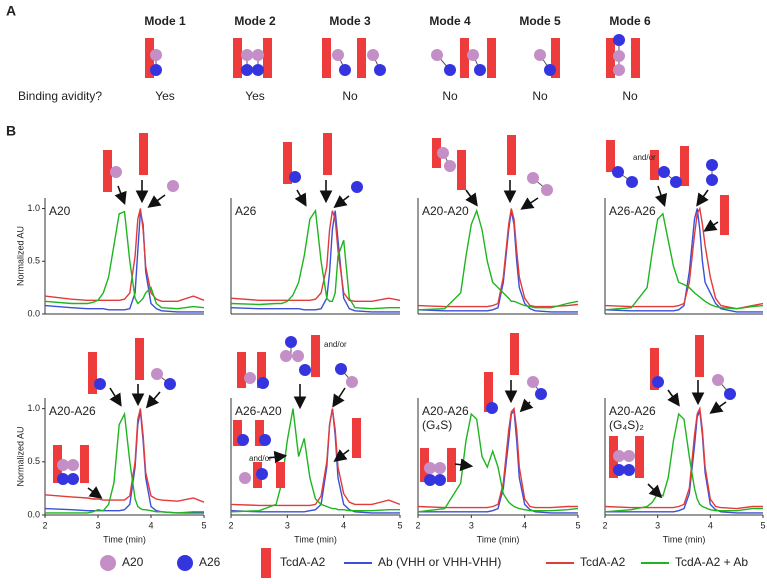 The width and height of the screenshot is (767, 584). Describe the element at coordinates (33, 261) in the screenshot. I see `y-tick-label: 0.5` at that location.